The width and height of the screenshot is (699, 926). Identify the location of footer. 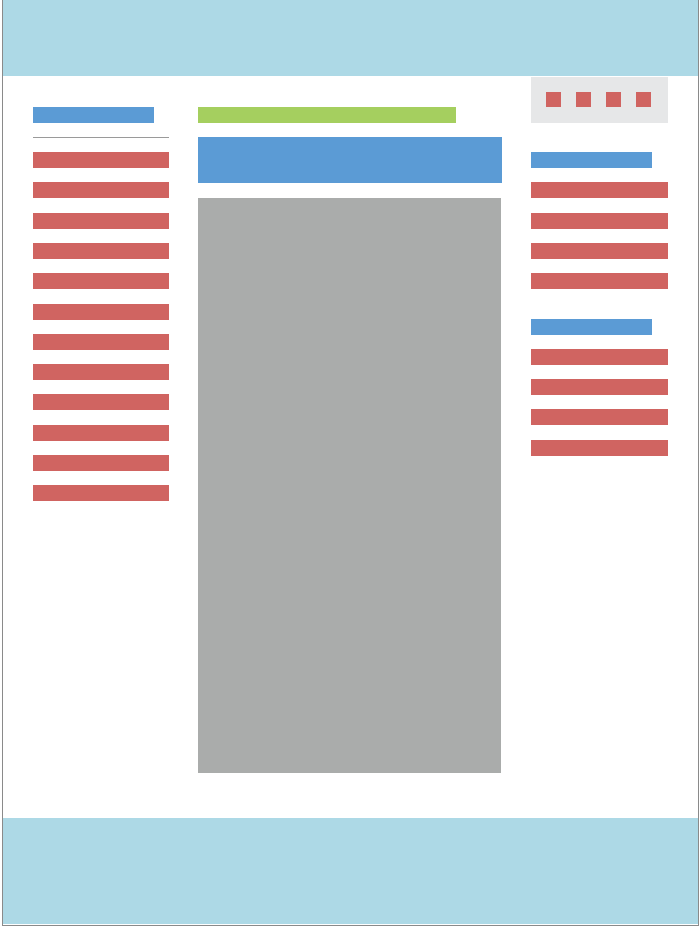
(350, 871).